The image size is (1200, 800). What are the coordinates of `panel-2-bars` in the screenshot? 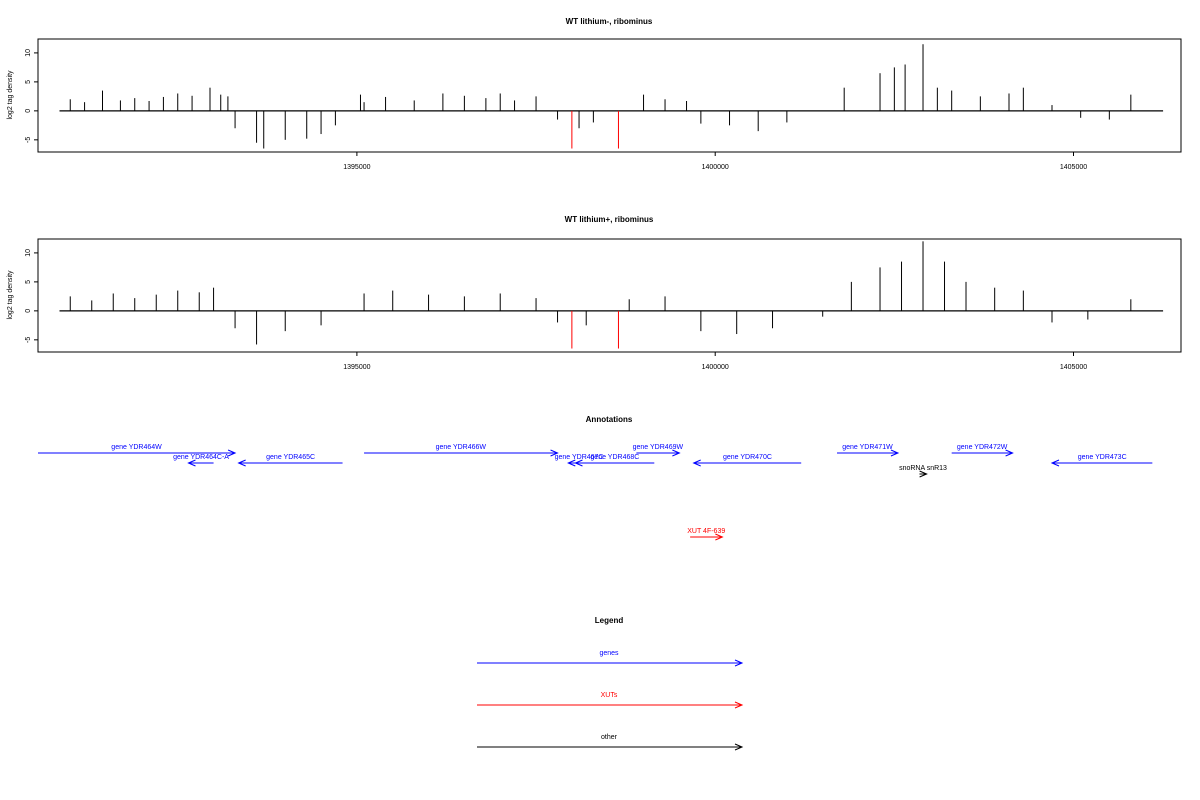 It's located at (611, 293).